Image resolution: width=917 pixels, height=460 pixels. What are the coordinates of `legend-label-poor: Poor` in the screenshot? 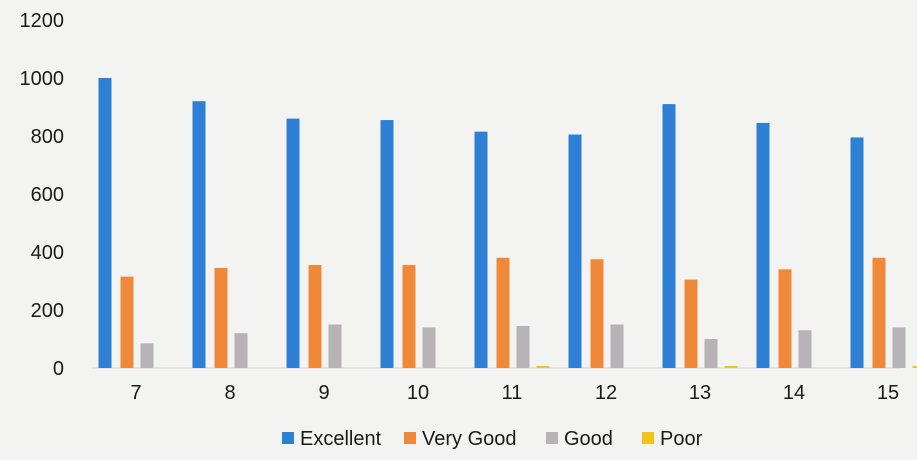 It's located at (681, 439).